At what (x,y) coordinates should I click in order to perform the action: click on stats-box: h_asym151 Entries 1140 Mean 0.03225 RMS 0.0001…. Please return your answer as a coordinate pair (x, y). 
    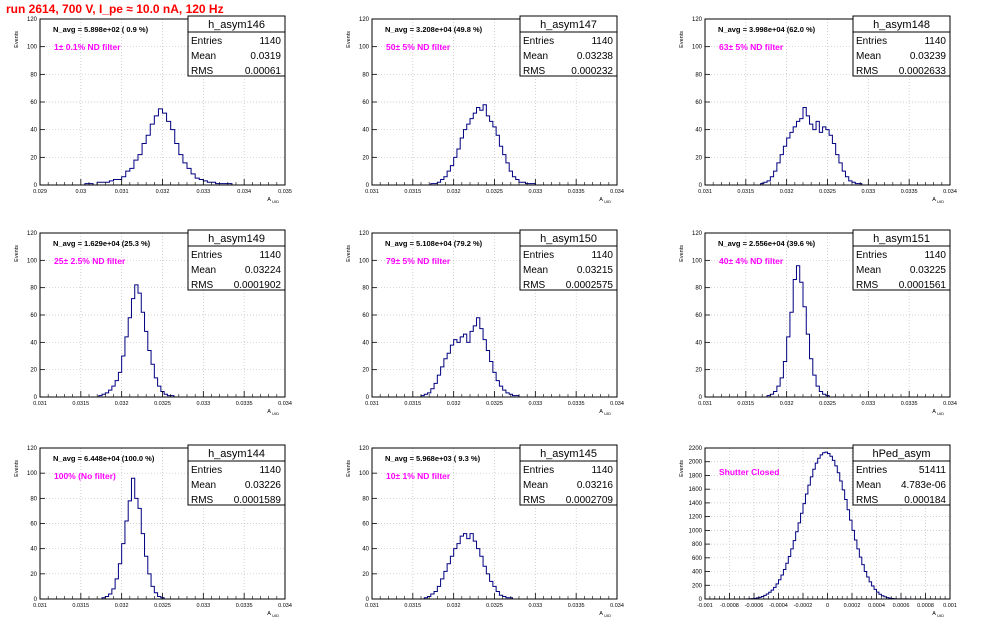
    Looking at the image, I should click on (901, 260).